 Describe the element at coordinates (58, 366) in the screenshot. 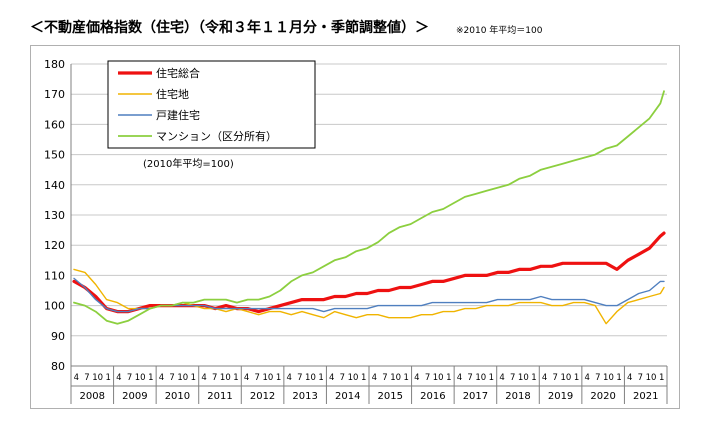

I see `y-tick-label: 80` at that location.